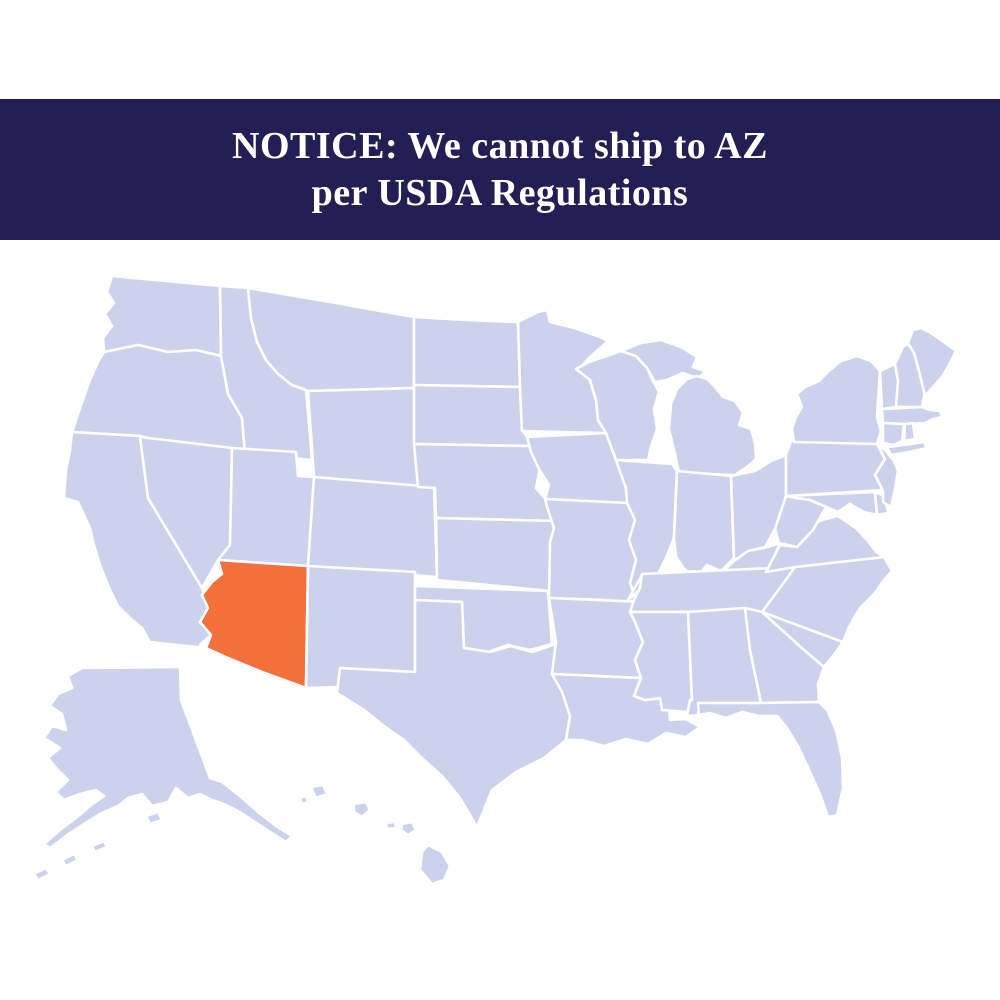 The image size is (1000, 1000). Describe the element at coordinates (471, 415) in the screenshot. I see `state-south-dakota` at that location.